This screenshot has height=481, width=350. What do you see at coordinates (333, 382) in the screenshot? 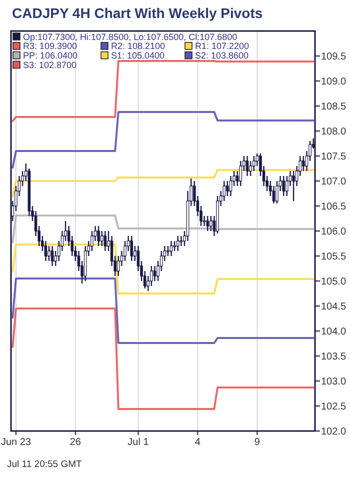
I see `y-tick-label: 103.0` at bounding box center [333, 382].